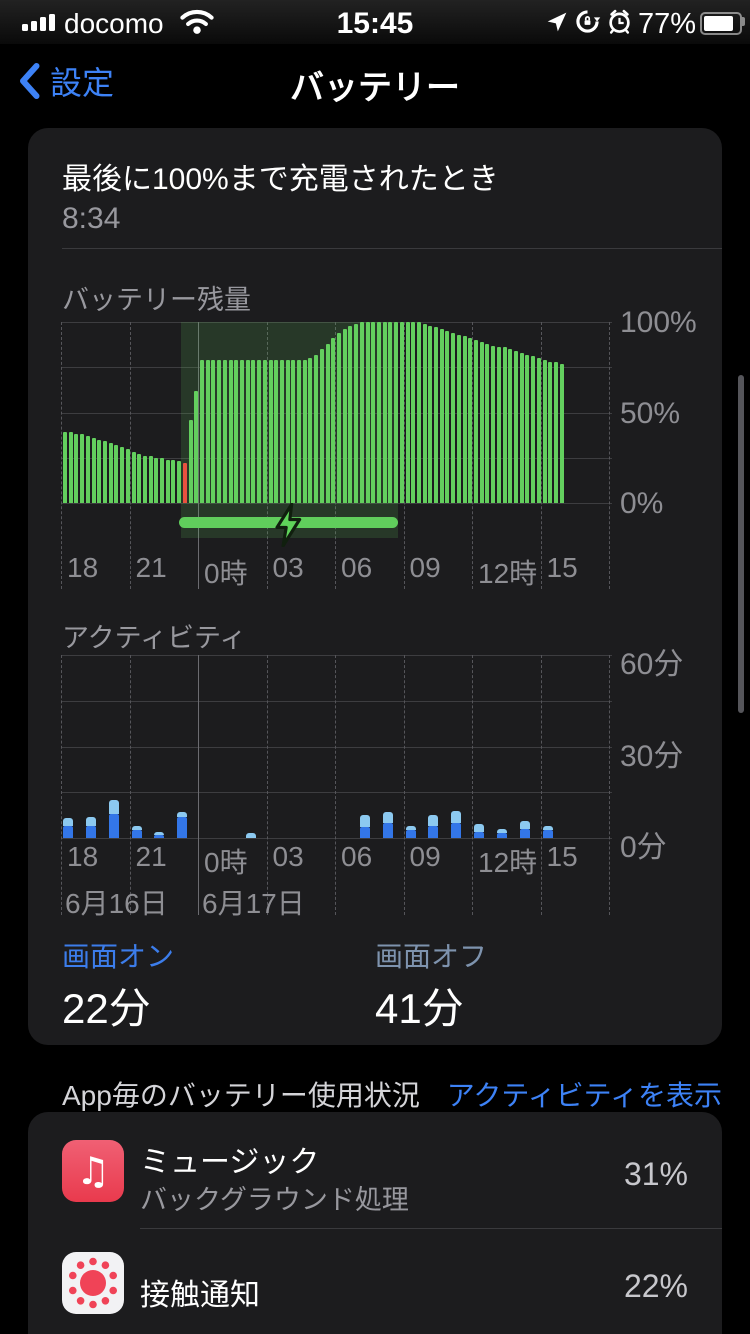 The height and width of the screenshot is (1334, 750). I want to click on back-button: 設定, so click(66, 81).